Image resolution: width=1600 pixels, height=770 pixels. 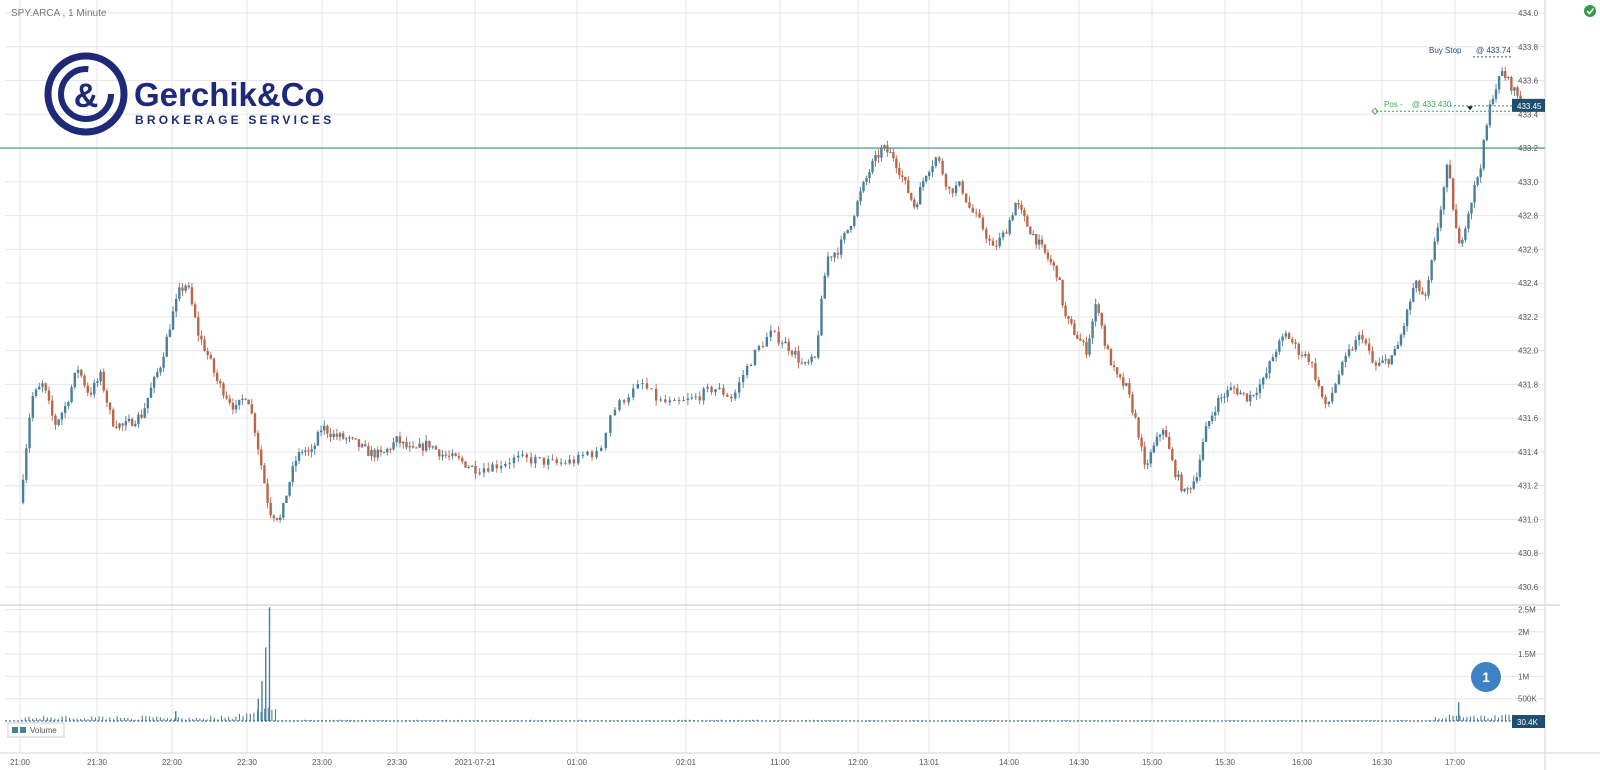 What do you see at coordinates (858, 762) in the screenshot?
I see `time-tick-label: 12:00` at bounding box center [858, 762].